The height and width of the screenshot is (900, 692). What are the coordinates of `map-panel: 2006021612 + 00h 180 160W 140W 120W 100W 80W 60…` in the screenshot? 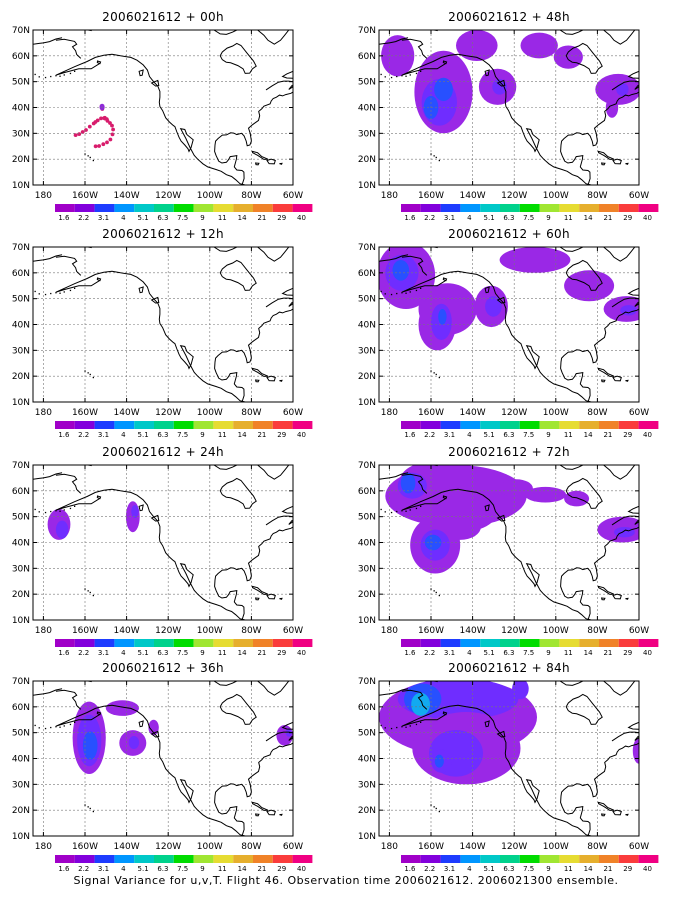 It's located at (162, 116).